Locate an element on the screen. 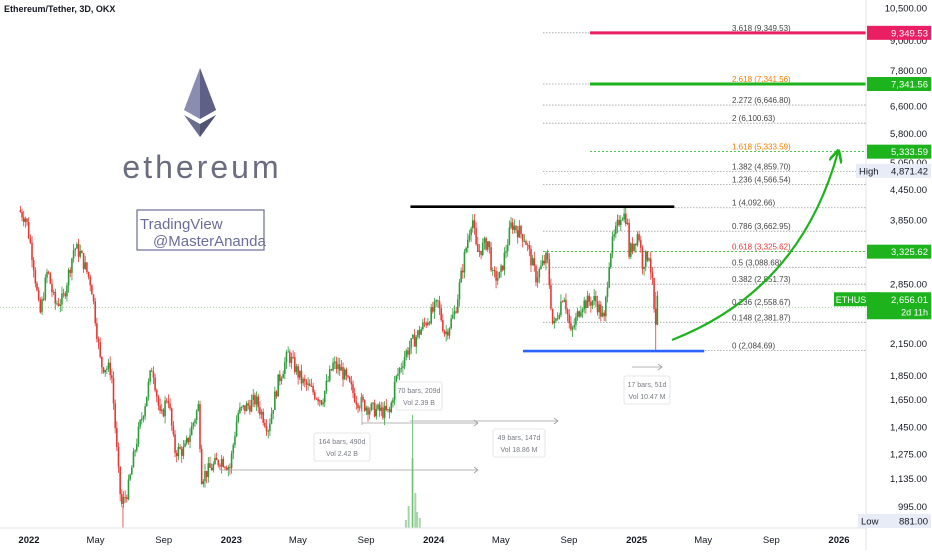 This screenshot has width=932, height=555. fib-level-label: 1.618 (5,333.59) is located at coordinates (761, 147).